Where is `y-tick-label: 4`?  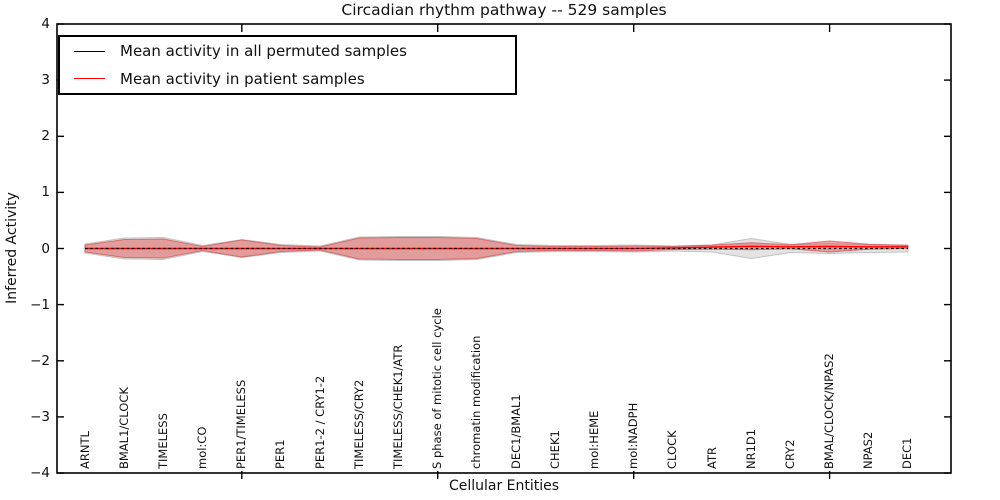 y-tick-label: 4 is located at coordinates (45, 24).